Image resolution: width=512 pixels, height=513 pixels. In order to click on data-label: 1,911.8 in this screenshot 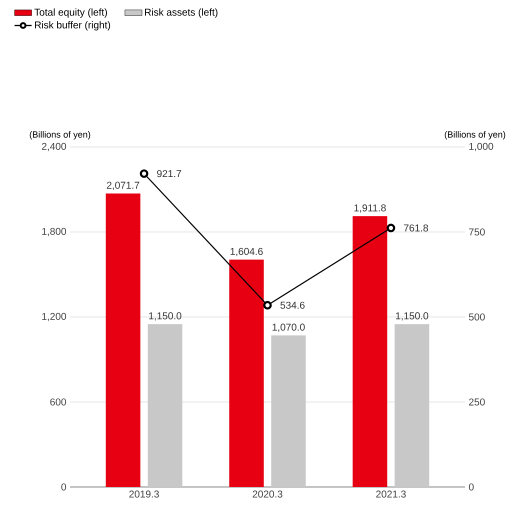, I will do `click(370, 208)`.